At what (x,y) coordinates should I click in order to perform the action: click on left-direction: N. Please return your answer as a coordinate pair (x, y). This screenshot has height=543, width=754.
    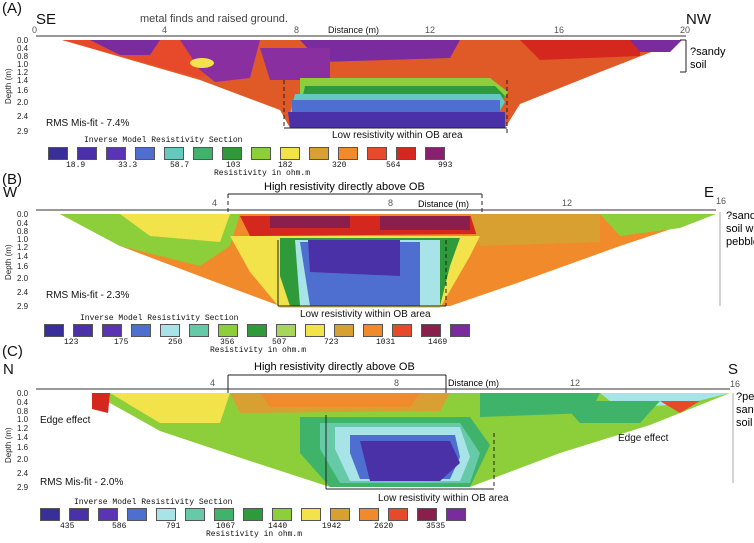
    Looking at the image, I should click on (8, 369).